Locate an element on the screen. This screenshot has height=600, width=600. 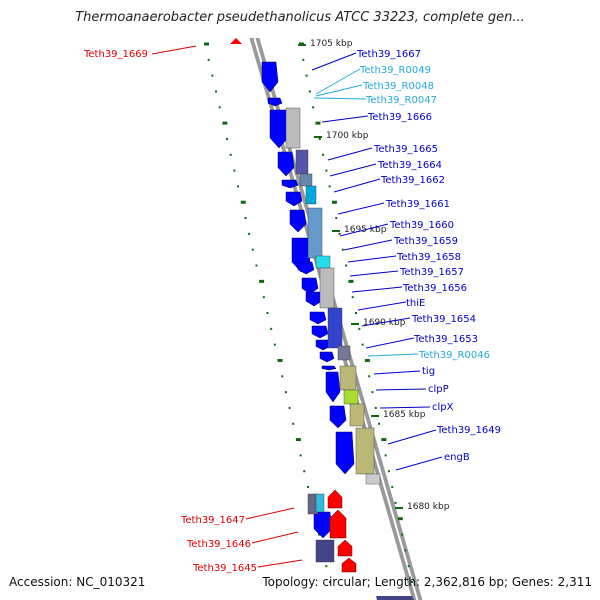
gene-label: Teth39_R0049 is located at coordinates (395, 70).